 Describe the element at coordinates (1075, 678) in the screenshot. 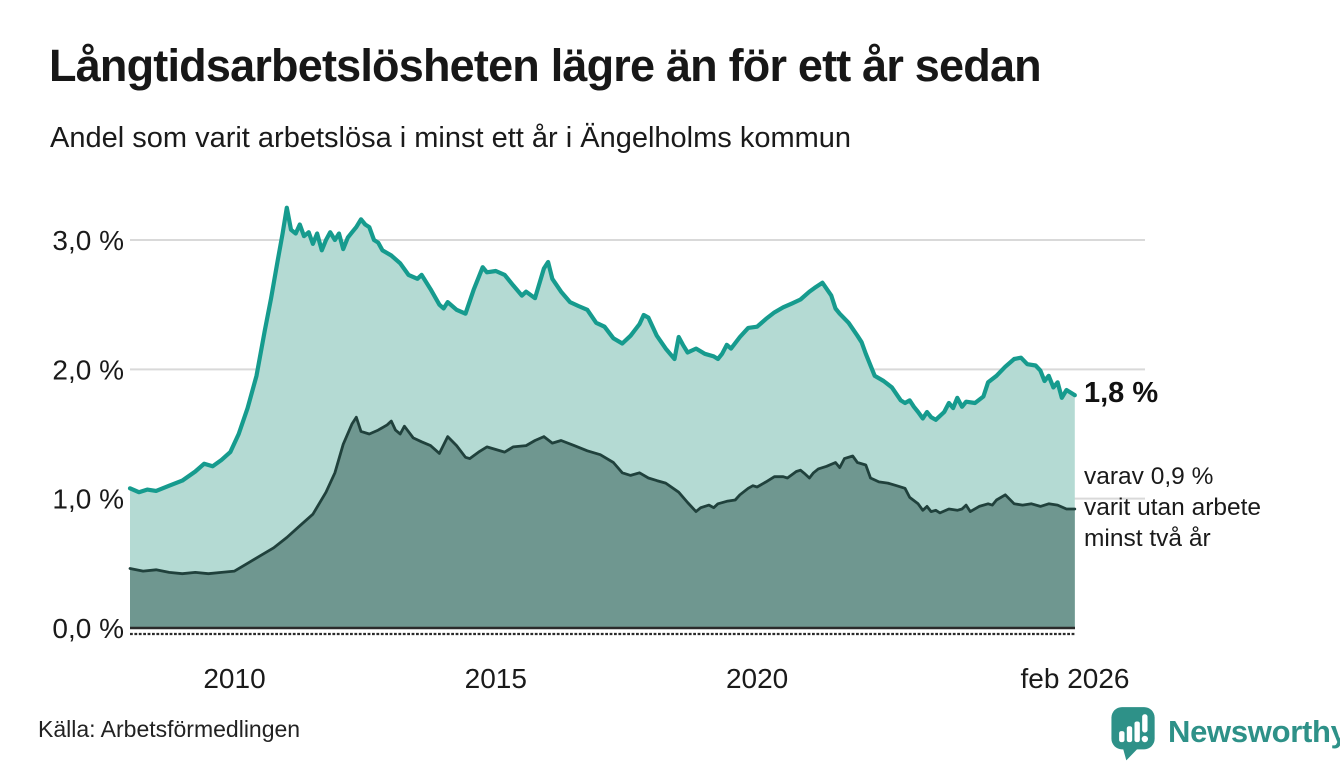

I see `x-tick-label: feb 2026` at that location.